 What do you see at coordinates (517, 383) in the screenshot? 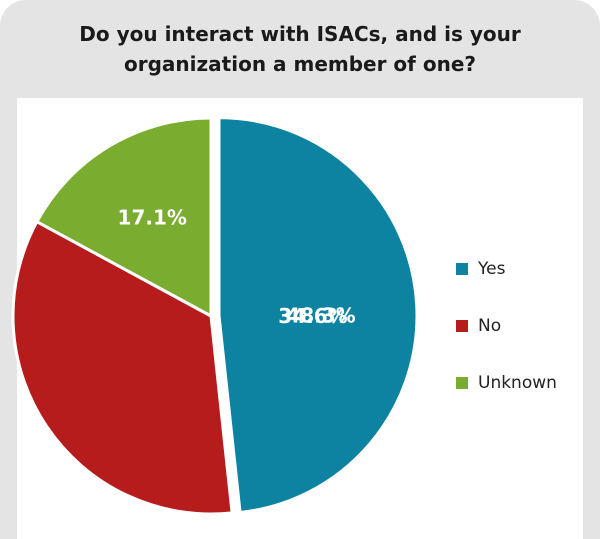
I see `legend-label-unknown: Unknown` at bounding box center [517, 383].